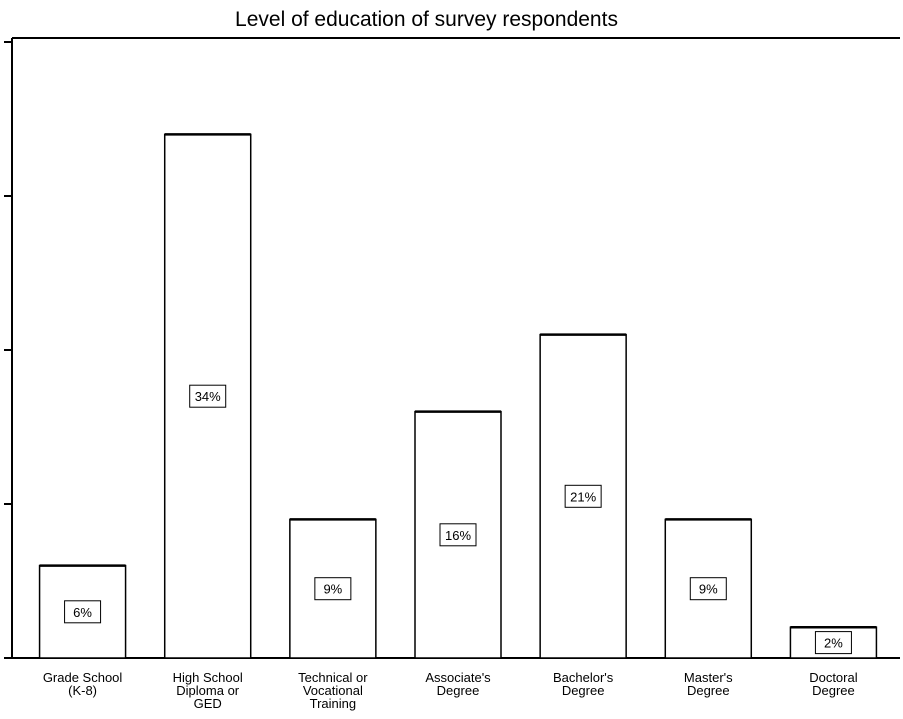  What do you see at coordinates (833, 677) in the screenshot?
I see `x-tick-label: Doctoral` at bounding box center [833, 677].